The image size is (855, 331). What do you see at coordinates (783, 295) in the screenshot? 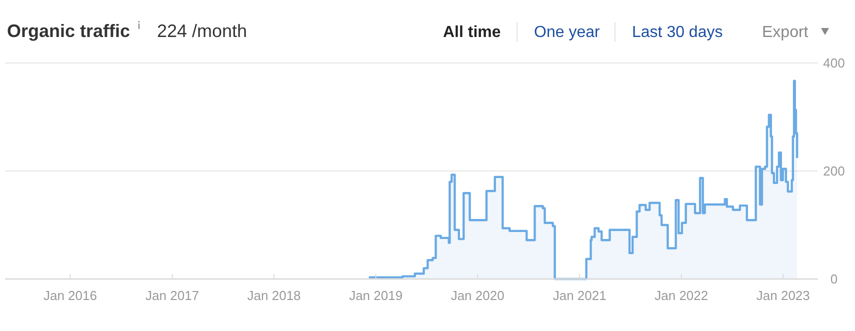
I see `x-tick-label: Jan 2023` at bounding box center [783, 295].